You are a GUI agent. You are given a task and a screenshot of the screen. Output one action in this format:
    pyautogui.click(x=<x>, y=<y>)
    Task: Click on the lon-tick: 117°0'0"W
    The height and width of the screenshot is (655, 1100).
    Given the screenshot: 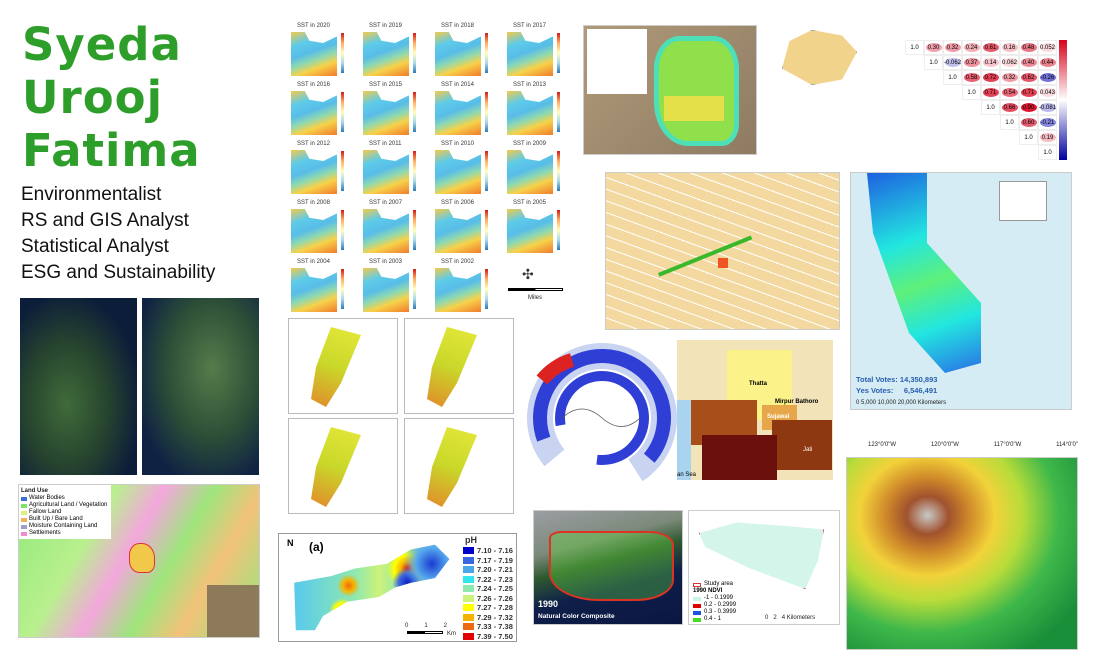 What is the action you would take?
    pyautogui.click(x=1007, y=445)
    